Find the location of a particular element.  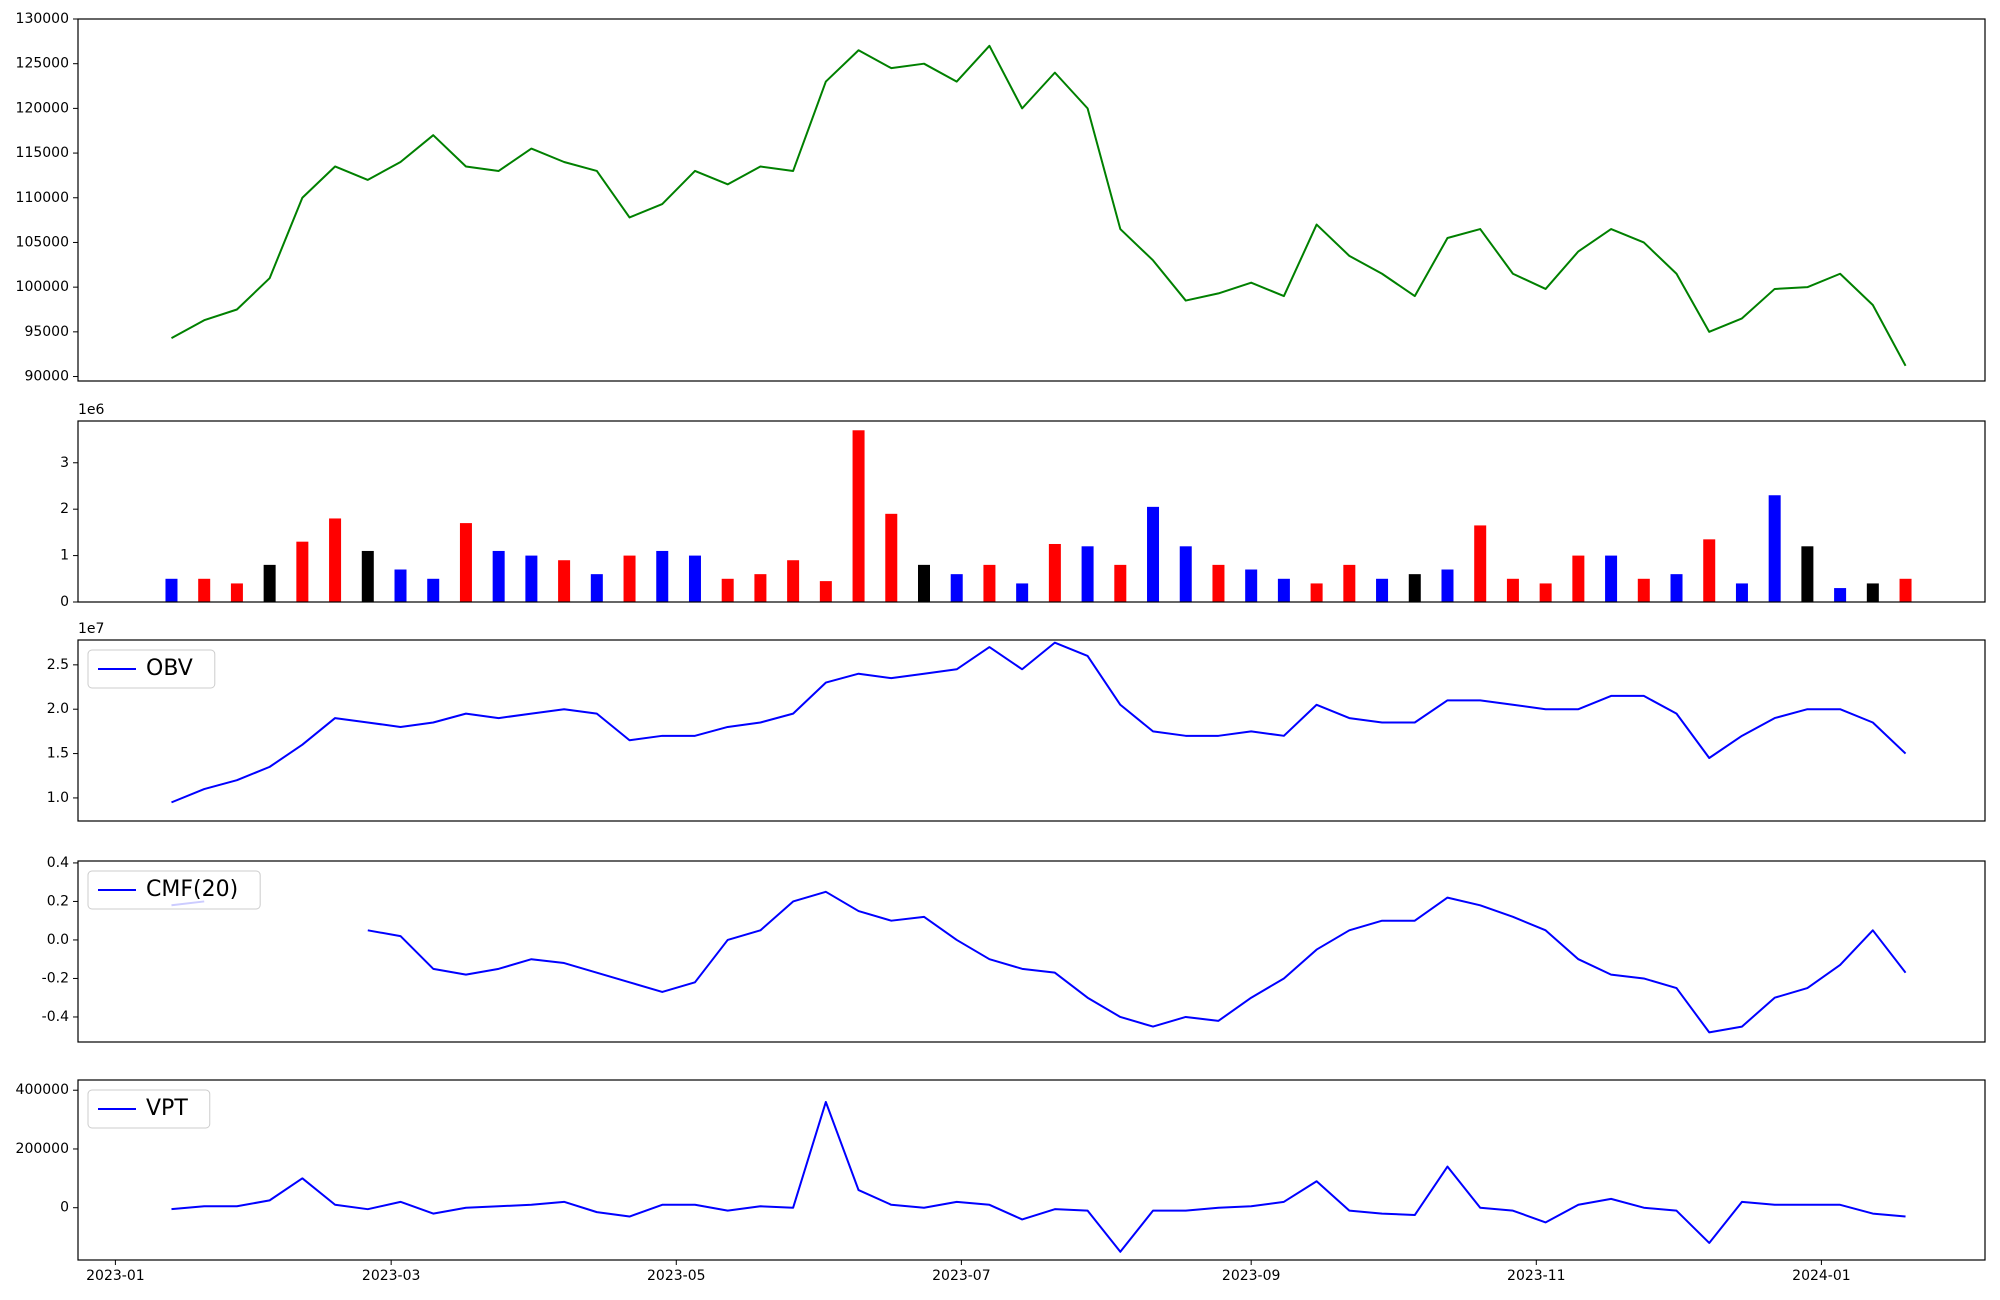

x-tick-label: 2023-05 is located at coordinates (676, 1276).